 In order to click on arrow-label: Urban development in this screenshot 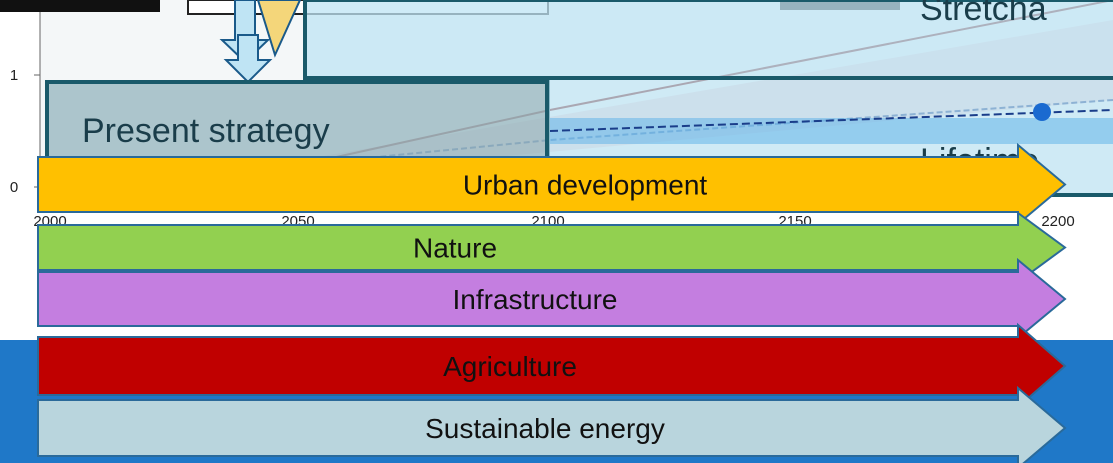, I will do `click(585, 185)`.